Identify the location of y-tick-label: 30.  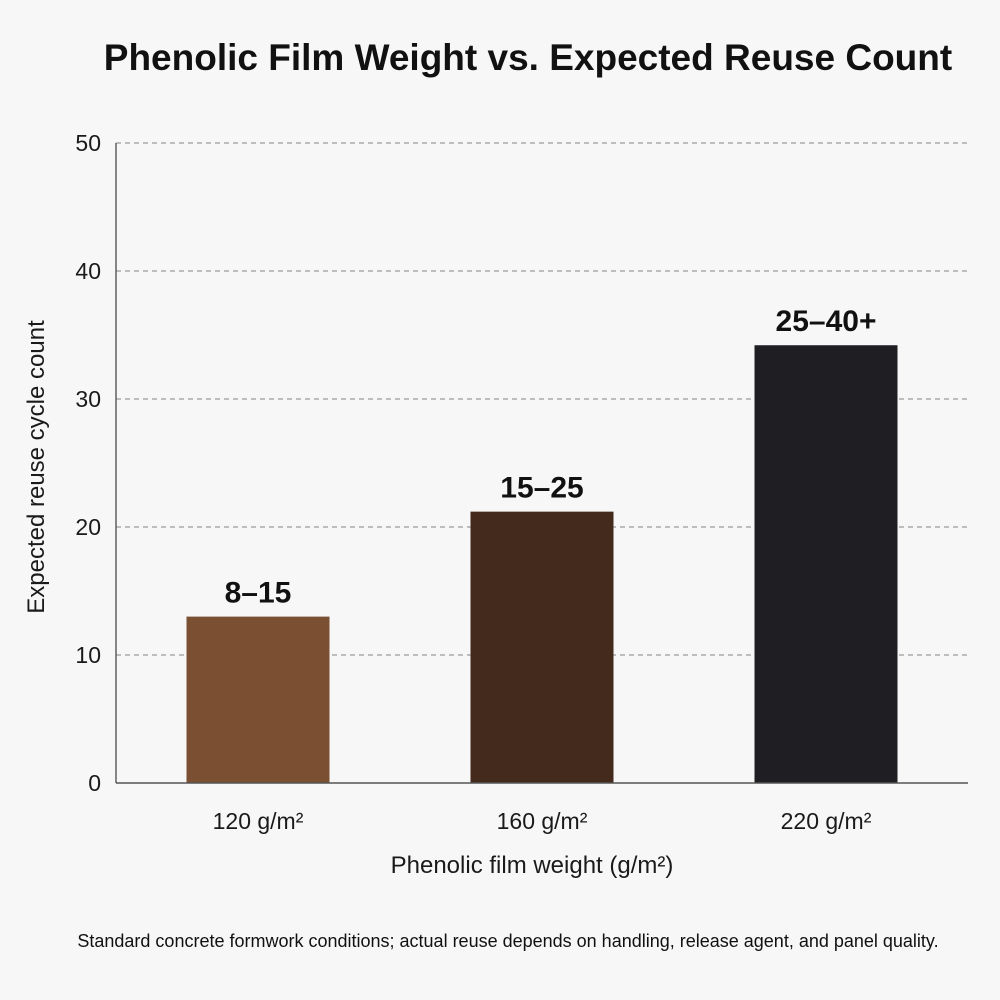
(88, 399).